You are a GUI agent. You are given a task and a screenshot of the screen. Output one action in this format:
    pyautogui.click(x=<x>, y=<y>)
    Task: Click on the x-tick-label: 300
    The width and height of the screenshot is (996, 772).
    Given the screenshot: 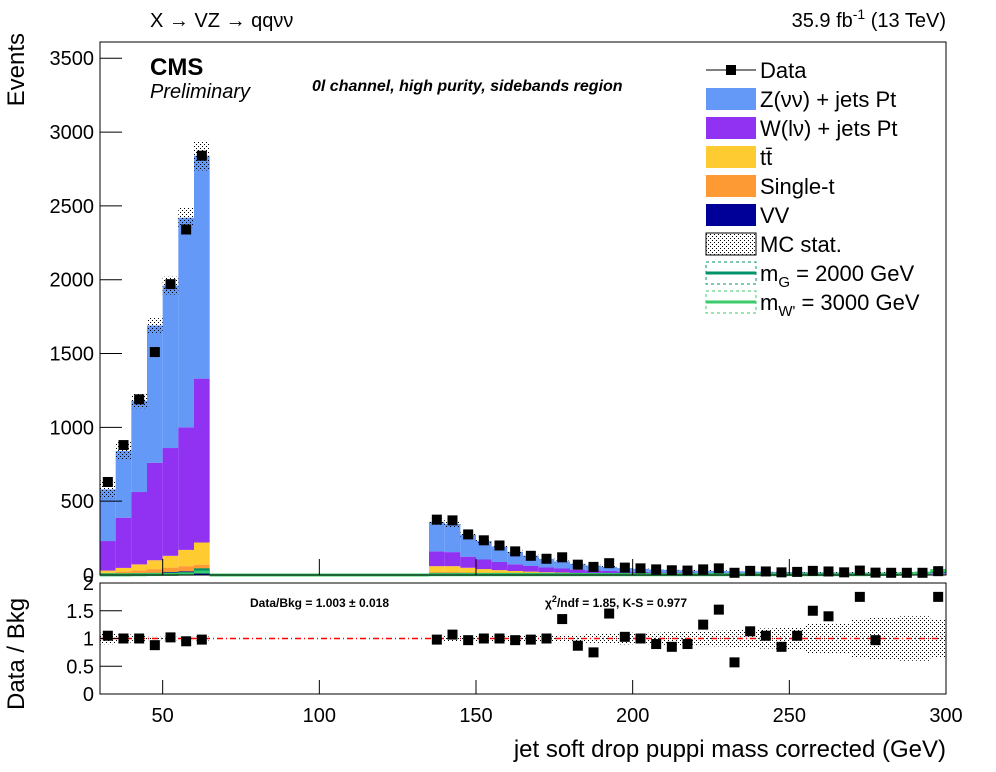 What is the action you would take?
    pyautogui.click(x=945, y=716)
    